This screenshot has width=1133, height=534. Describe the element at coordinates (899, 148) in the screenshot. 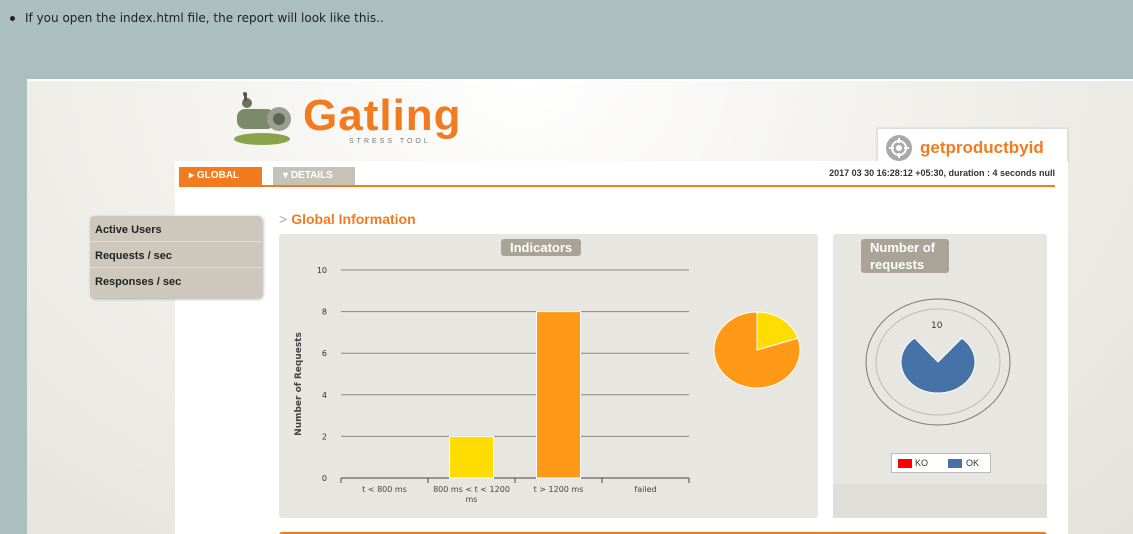

I see `target-icon` at that location.